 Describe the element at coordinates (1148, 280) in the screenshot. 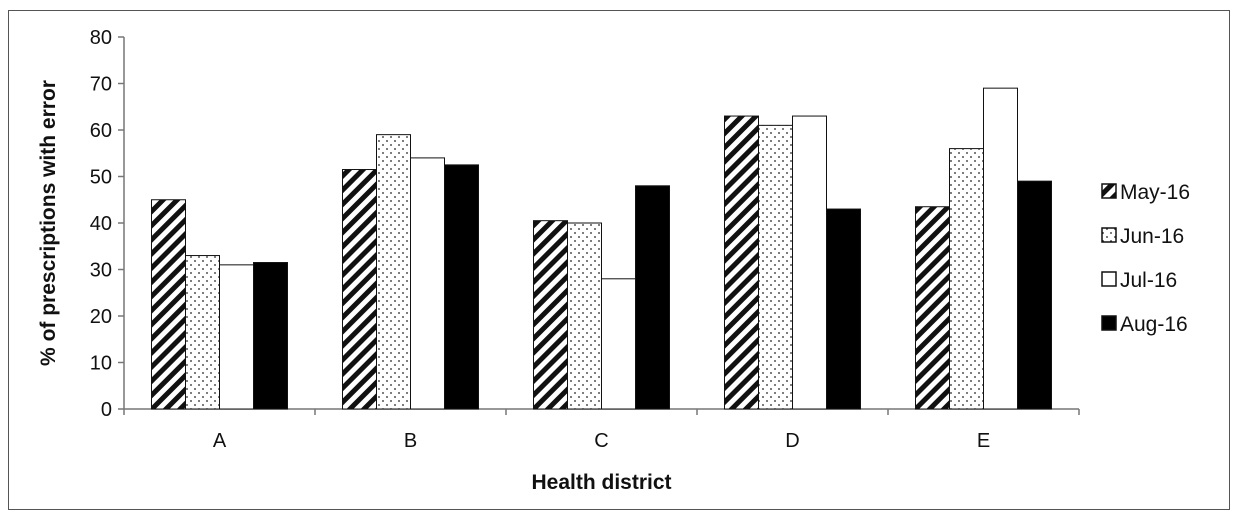

I see `legend-label: Jul-16` at that location.